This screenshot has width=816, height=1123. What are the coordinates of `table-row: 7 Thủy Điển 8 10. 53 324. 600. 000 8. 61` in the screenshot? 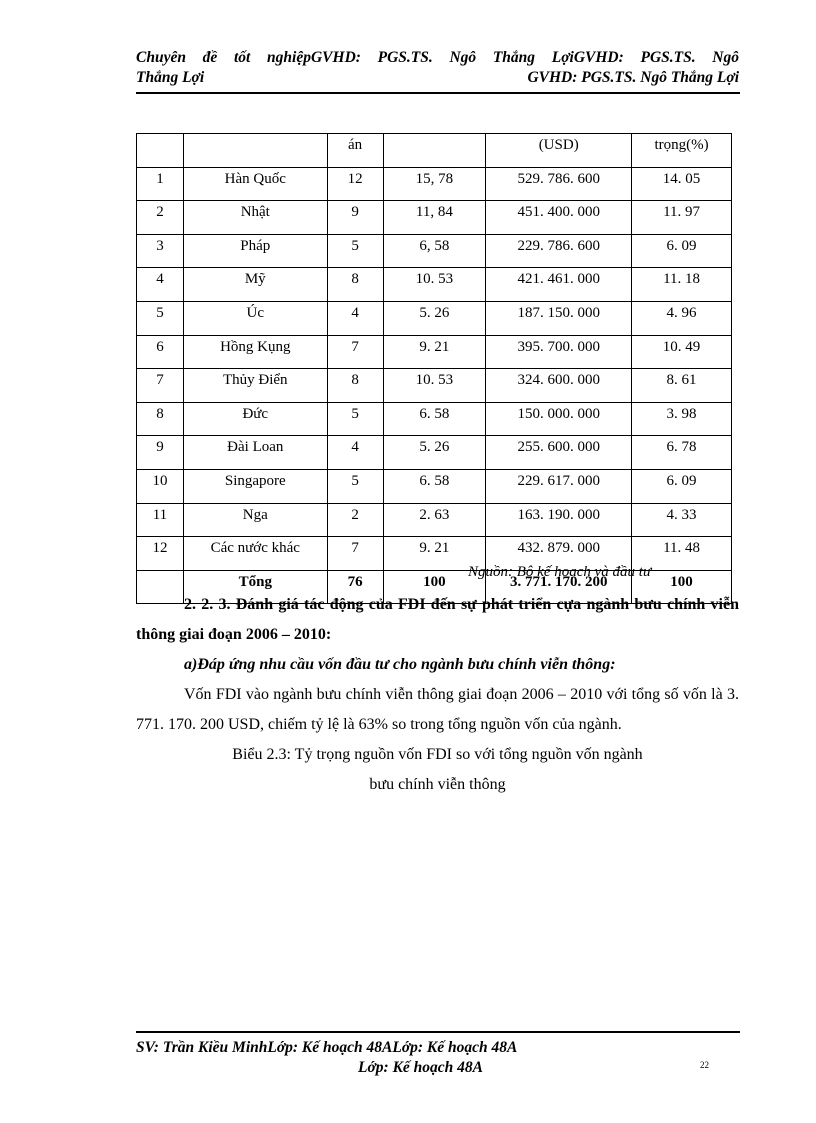 It's located at (434, 385).